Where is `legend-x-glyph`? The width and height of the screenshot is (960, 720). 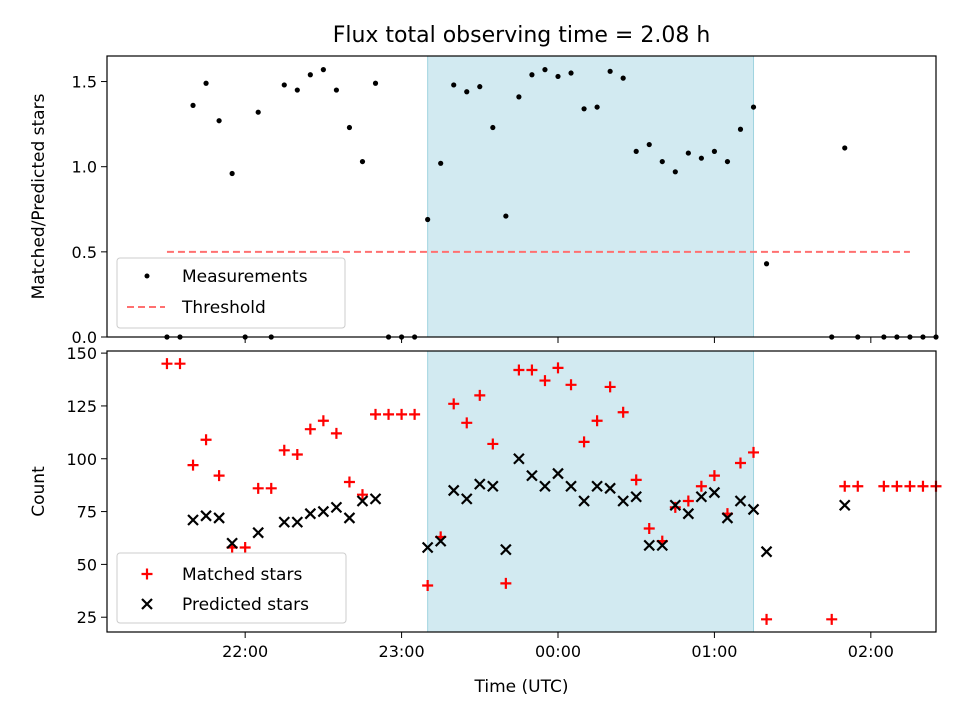 legend-x-glyph is located at coordinates (147, 604).